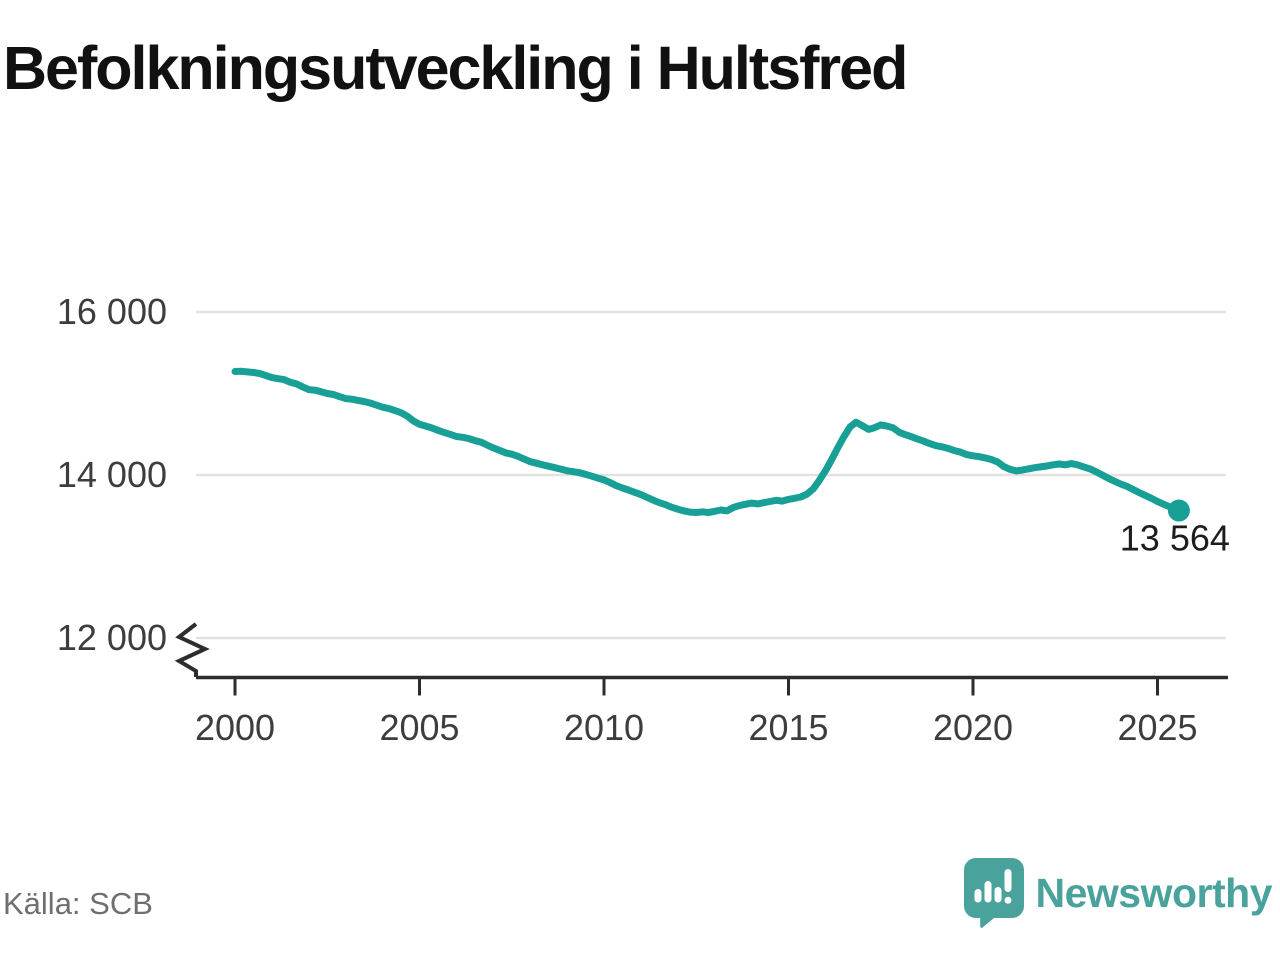 Image resolution: width=1280 pixels, height=960 pixels. What do you see at coordinates (455, 68) in the screenshot?
I see `chart-title: Befolkningsutveckling i Hultsfred` at bounding box center [455, 68].